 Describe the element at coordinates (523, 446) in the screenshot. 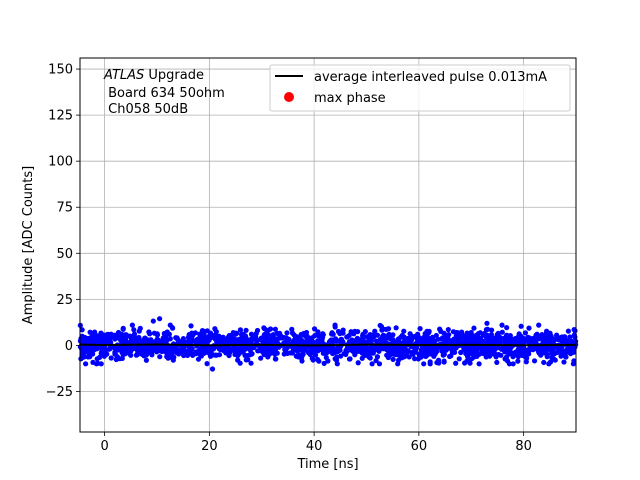

I see `x-tick-label: 80` at that location.